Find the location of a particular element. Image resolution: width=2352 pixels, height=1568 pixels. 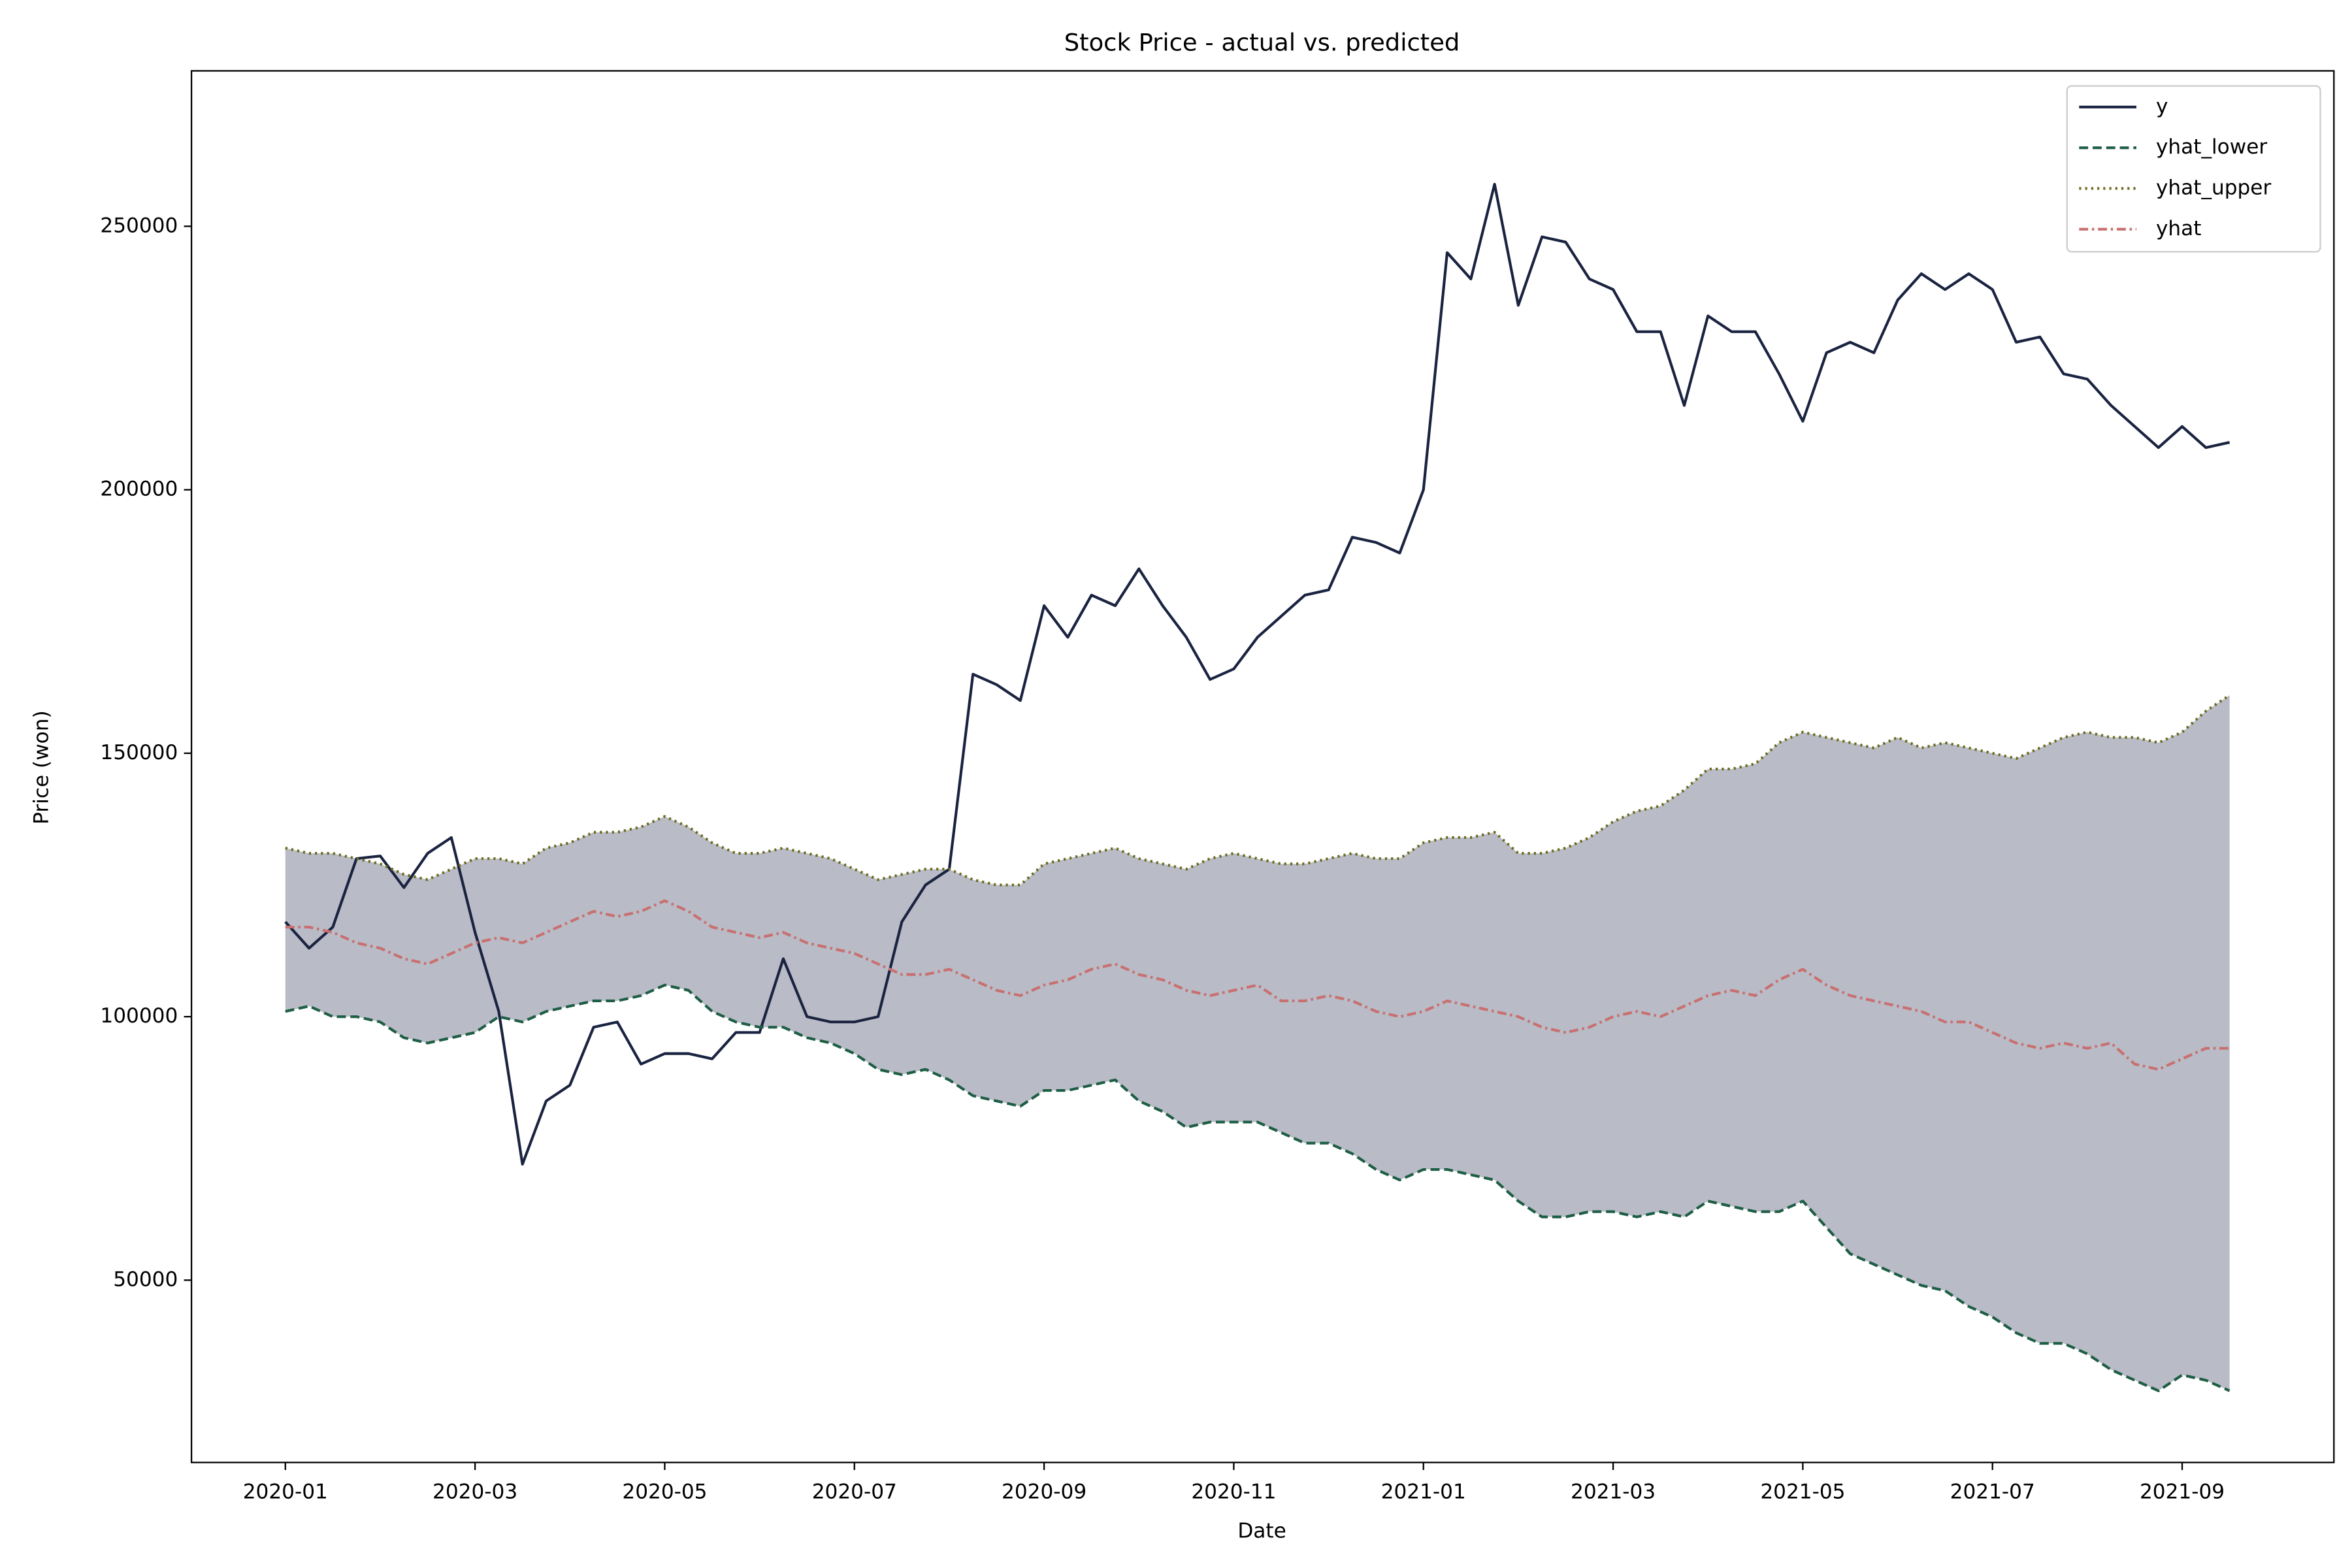

legend-label: yhat_upper is located at coordinates (2213, 187).